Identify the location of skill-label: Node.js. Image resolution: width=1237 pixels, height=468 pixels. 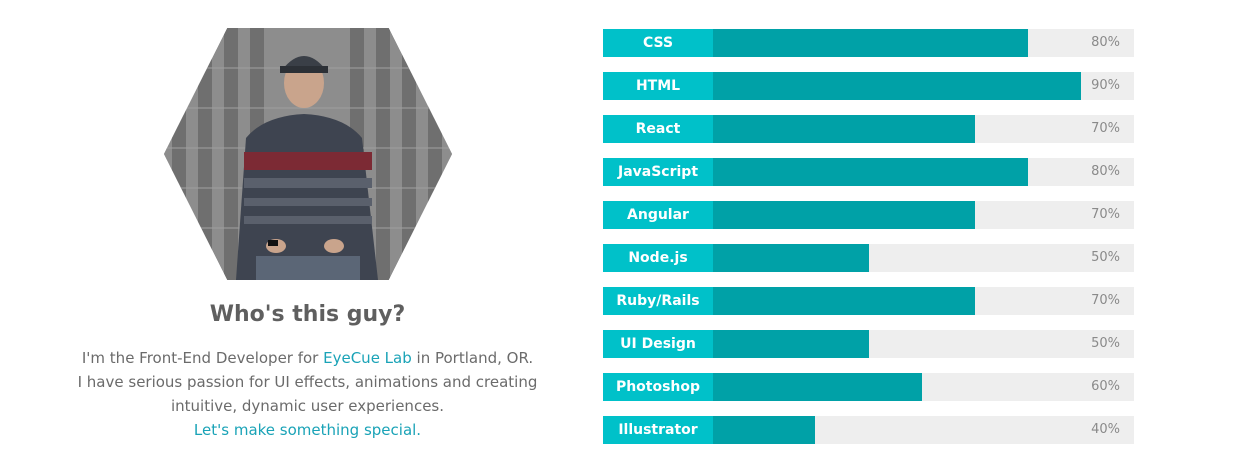
(658, 258).